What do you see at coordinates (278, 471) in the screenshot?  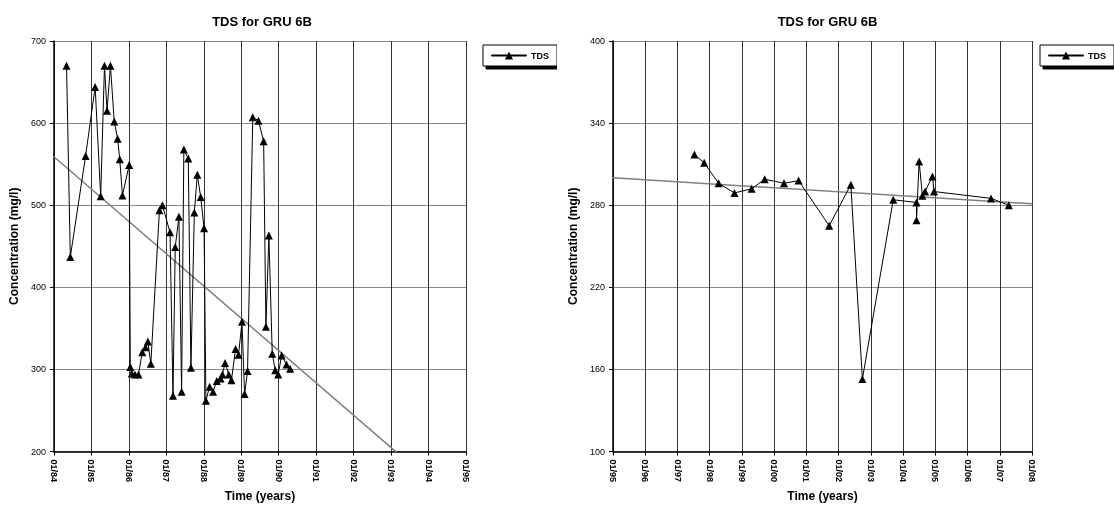 I see `x-tick-label: 01/90` at bounding box center [278, 471].